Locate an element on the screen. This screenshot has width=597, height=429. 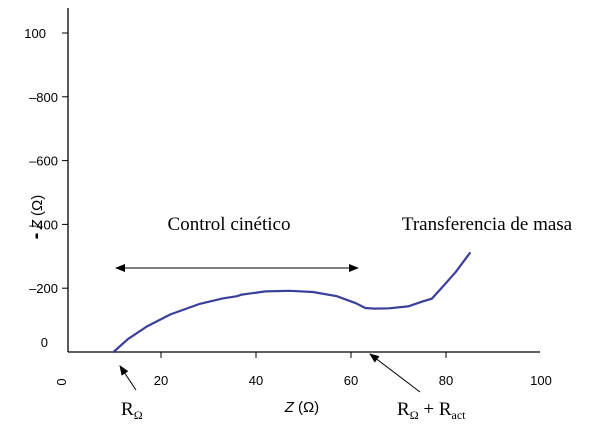
x-tick-label: 40 is located at coordinates (256, 380).